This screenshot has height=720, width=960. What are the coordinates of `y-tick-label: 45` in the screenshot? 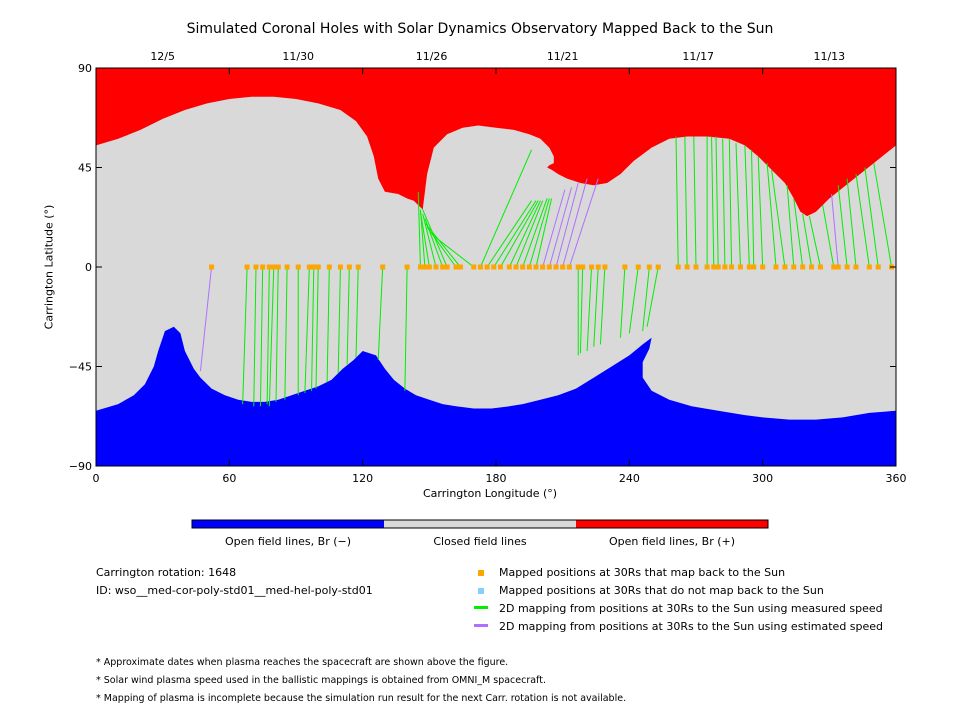 It's located at (85, 168).